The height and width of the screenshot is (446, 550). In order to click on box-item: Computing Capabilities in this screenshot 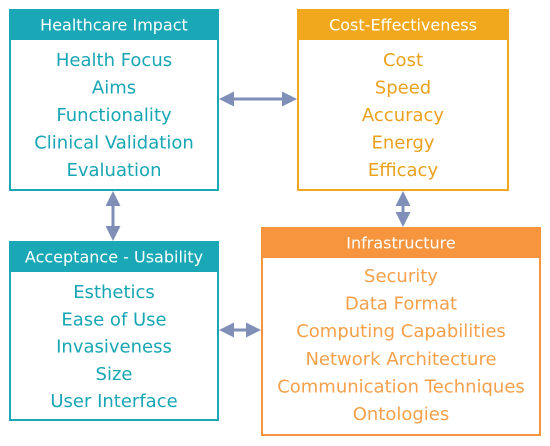, I will do `click(401, 331)`.